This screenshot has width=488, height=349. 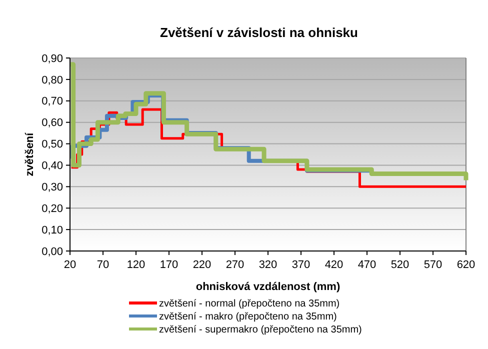 I want to click on x-tick-label: 420, so click(x=334, y=265).